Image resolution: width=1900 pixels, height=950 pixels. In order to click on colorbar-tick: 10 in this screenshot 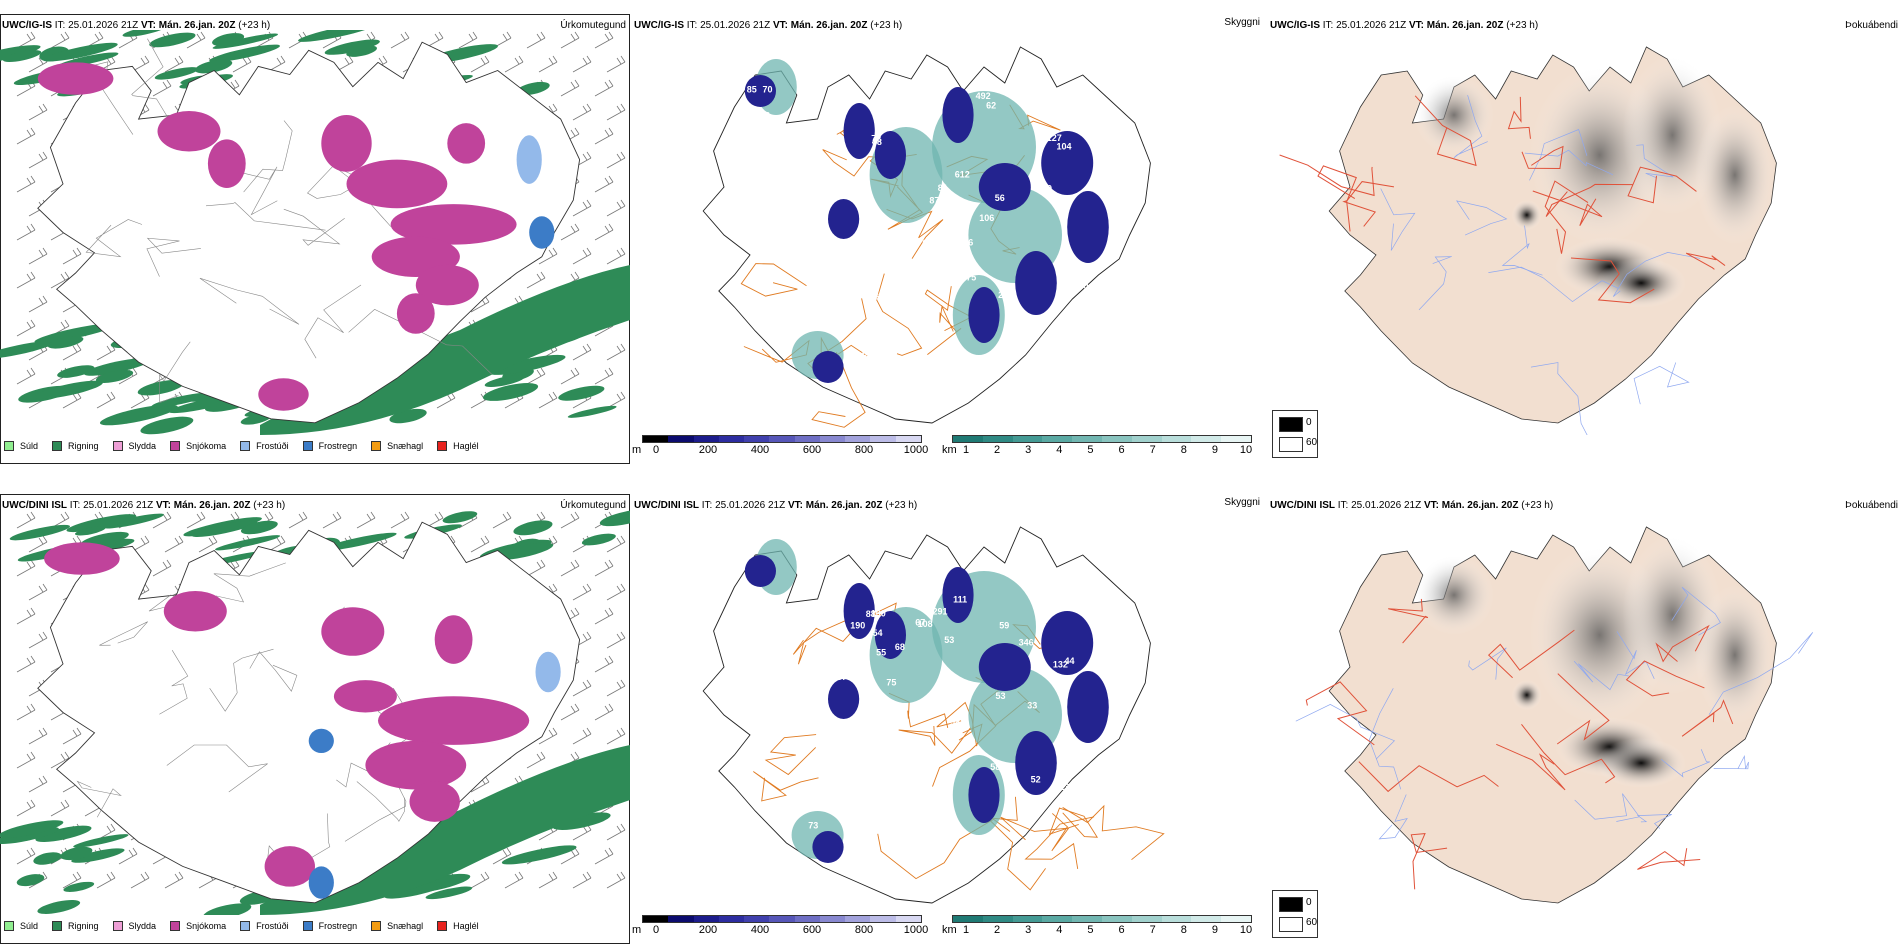, I will do `click(1246, 930)`.